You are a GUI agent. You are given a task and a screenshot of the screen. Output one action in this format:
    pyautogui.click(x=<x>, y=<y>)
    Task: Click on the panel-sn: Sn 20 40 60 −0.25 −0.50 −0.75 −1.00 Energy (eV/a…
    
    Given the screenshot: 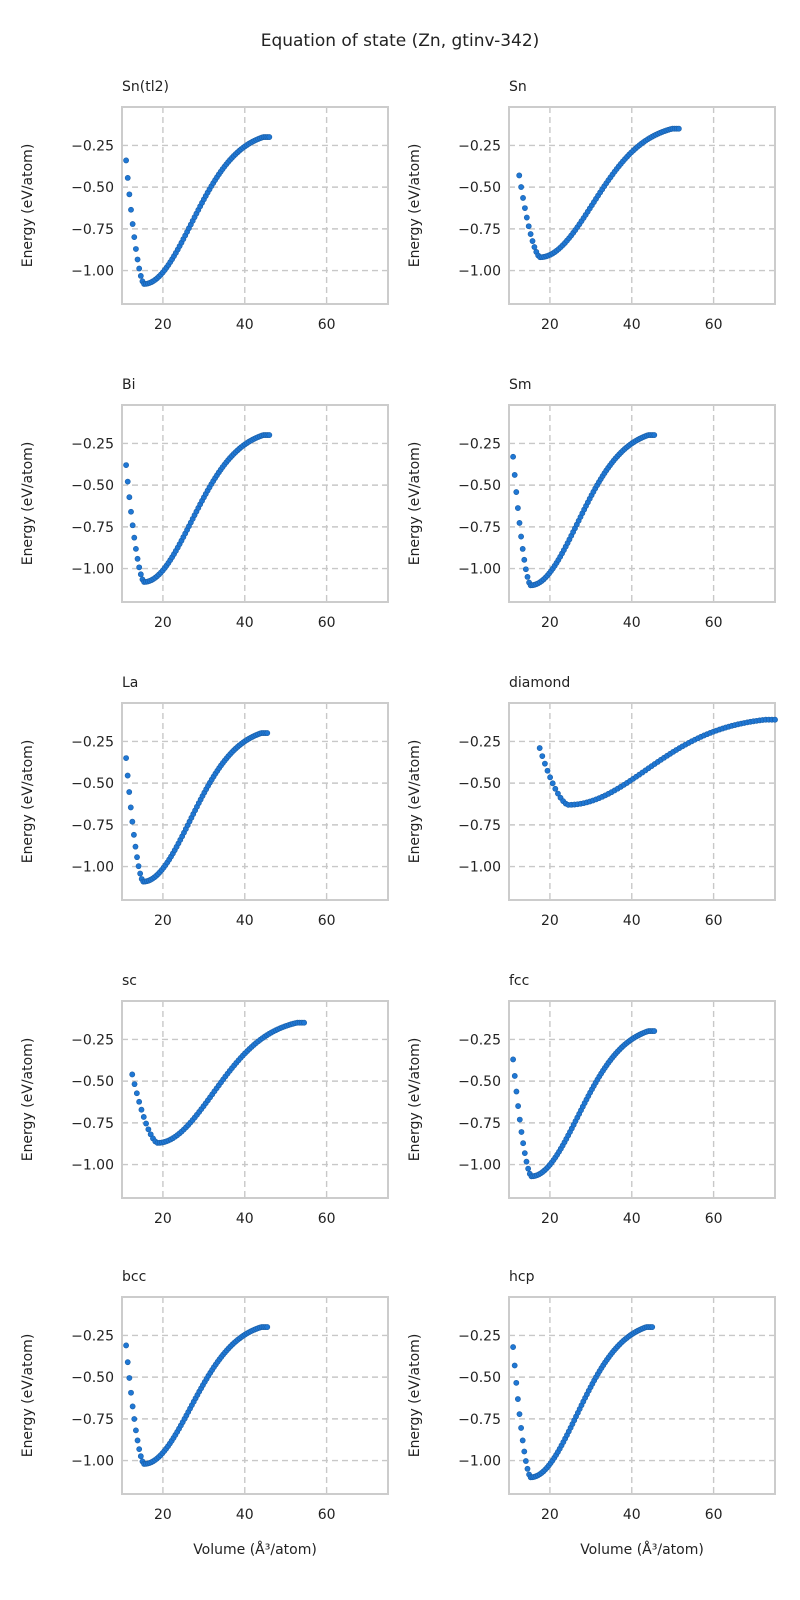 What is the action you would take?
    pyautogui.click(x=591, y=206)
    